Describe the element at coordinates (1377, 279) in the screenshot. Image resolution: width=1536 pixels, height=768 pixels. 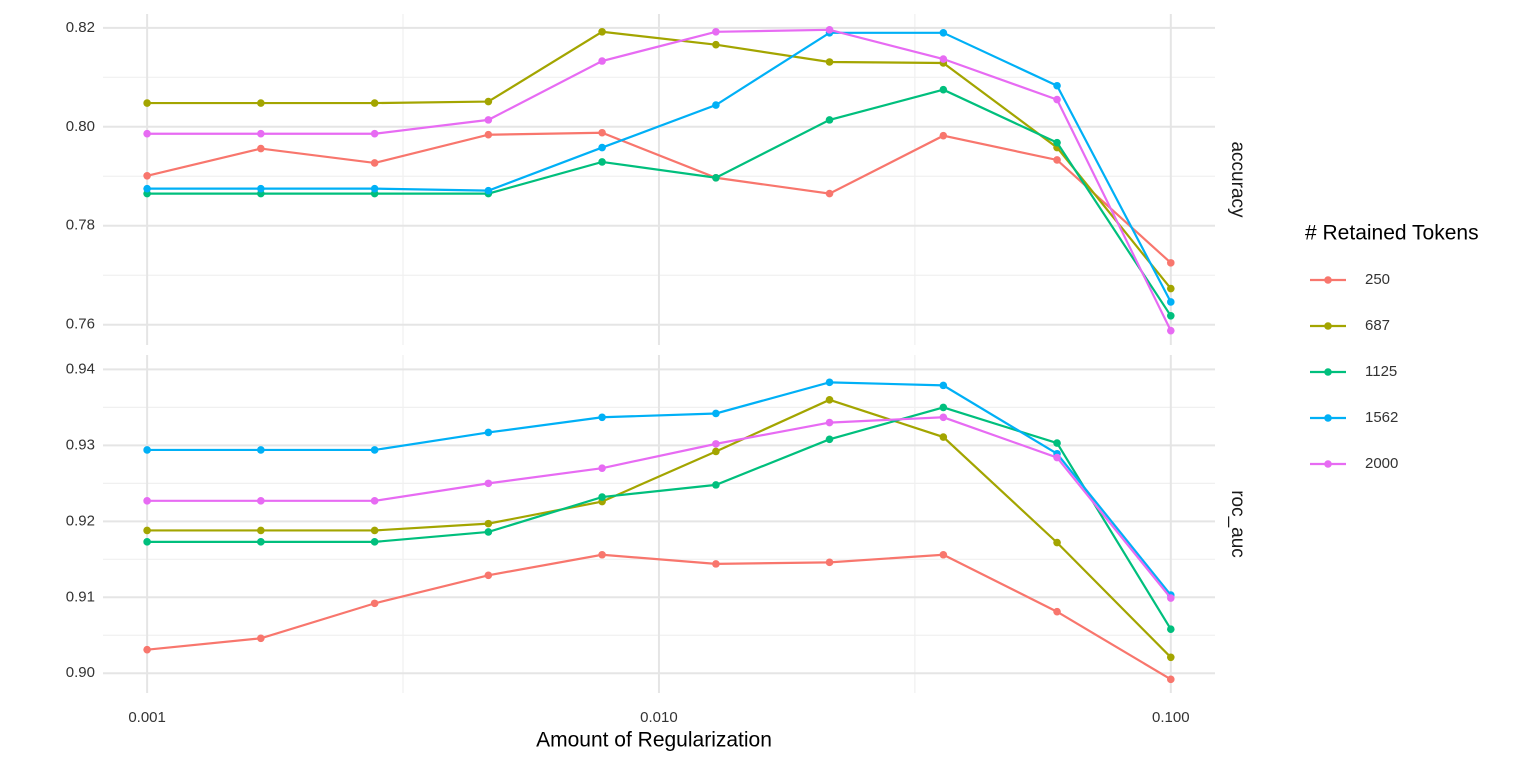
I see `legend-label: 250` at that location.